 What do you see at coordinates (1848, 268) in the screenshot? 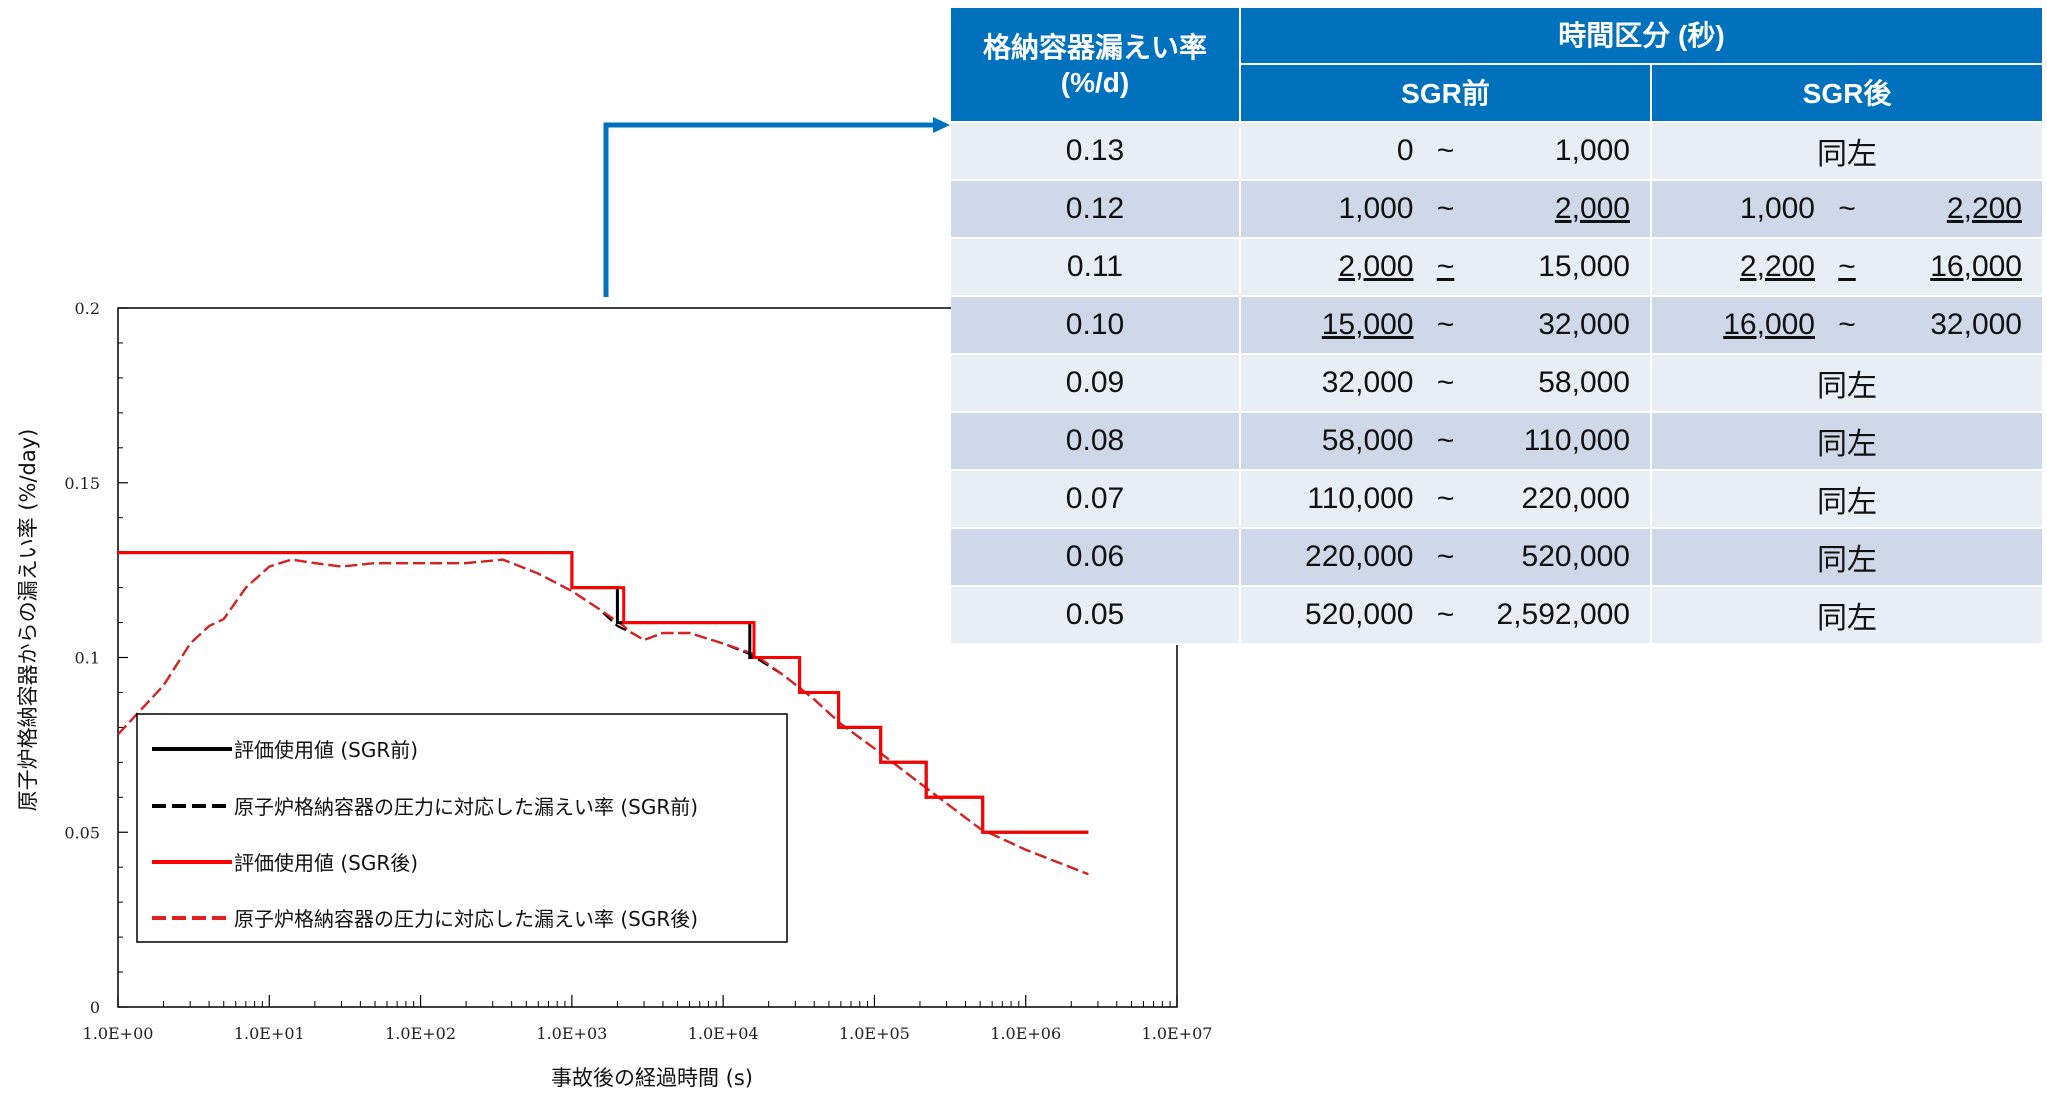
I see `sgr-after-range-cell: 2,200 ~16,000` at bounding box center [1848, 268].